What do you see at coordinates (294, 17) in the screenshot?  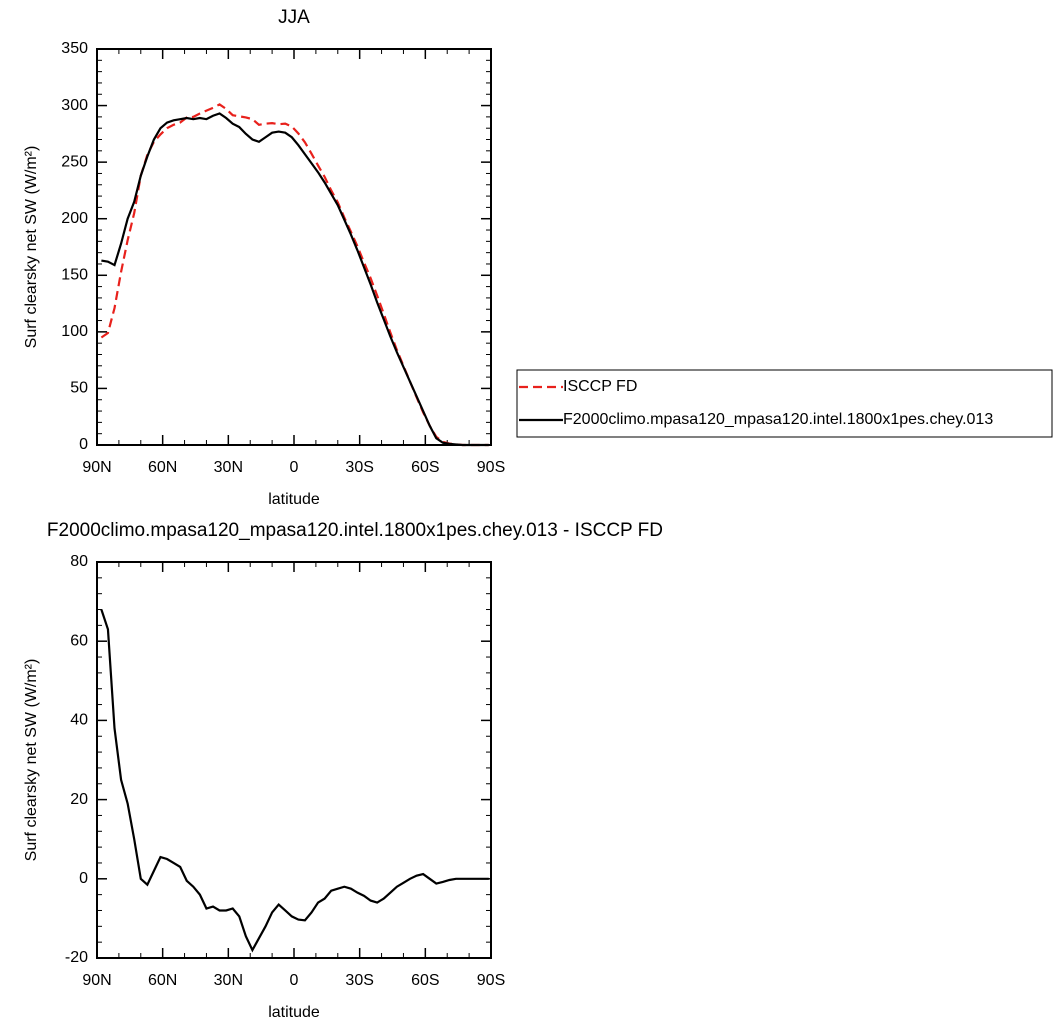 I see `chart-title: JJA` at bounding box center [294, 17].